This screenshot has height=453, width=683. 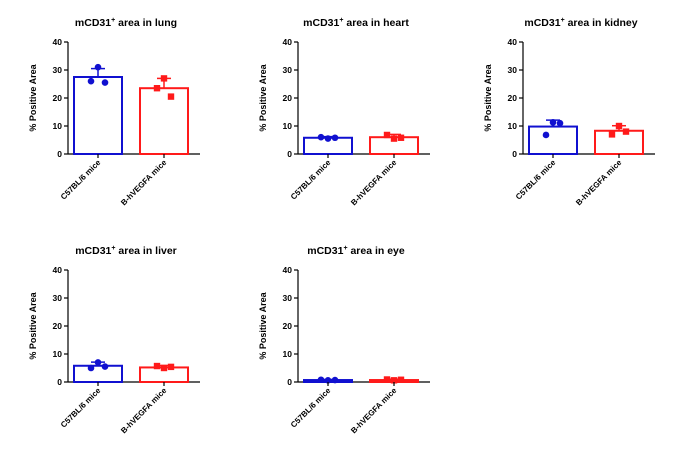 I want to click on chart-title: mCD31+ area in heart, so click(x=356, y=23).